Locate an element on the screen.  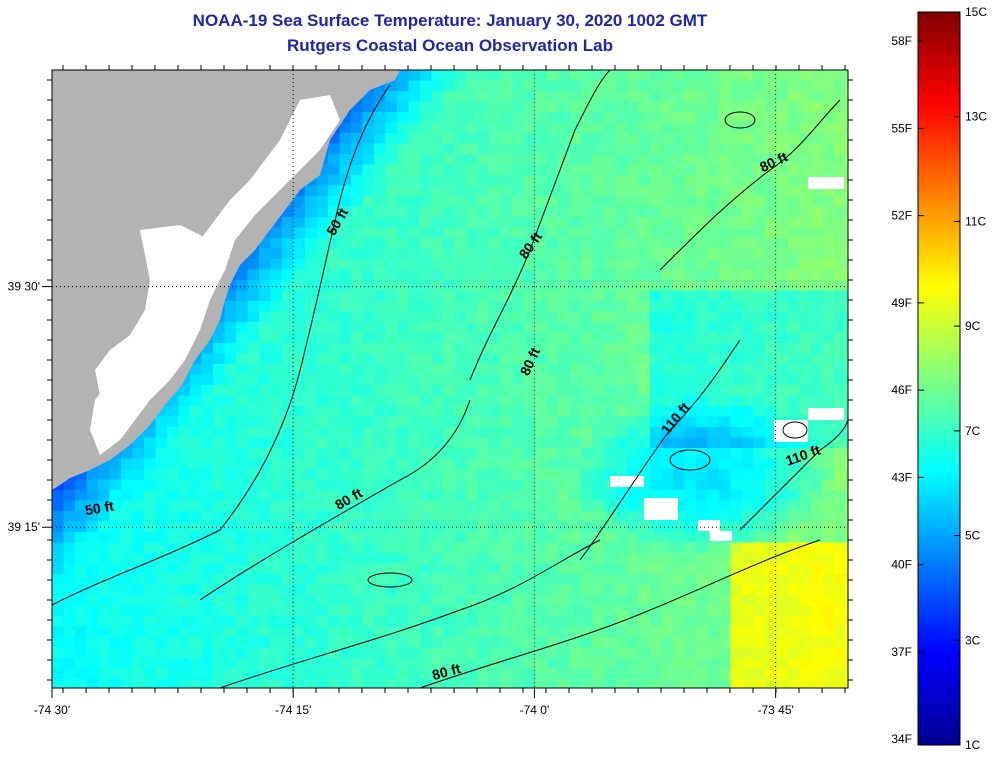
colorbar-c-label: 7C is located at coordinates (973, 431).